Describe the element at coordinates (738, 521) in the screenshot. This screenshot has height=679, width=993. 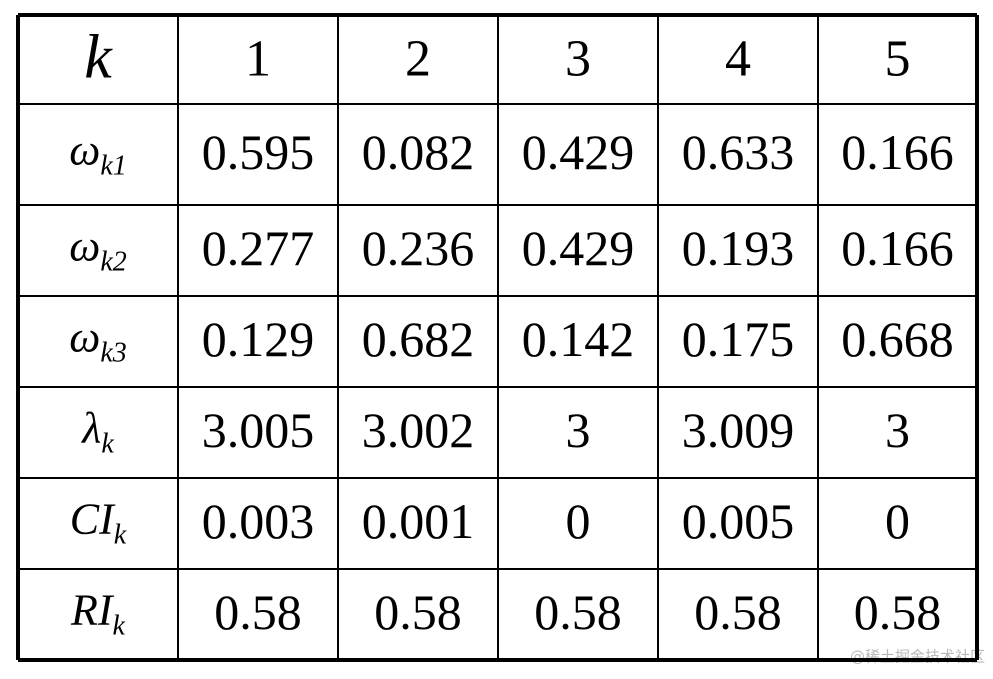
I see `value-cell: 0.005` at that location.